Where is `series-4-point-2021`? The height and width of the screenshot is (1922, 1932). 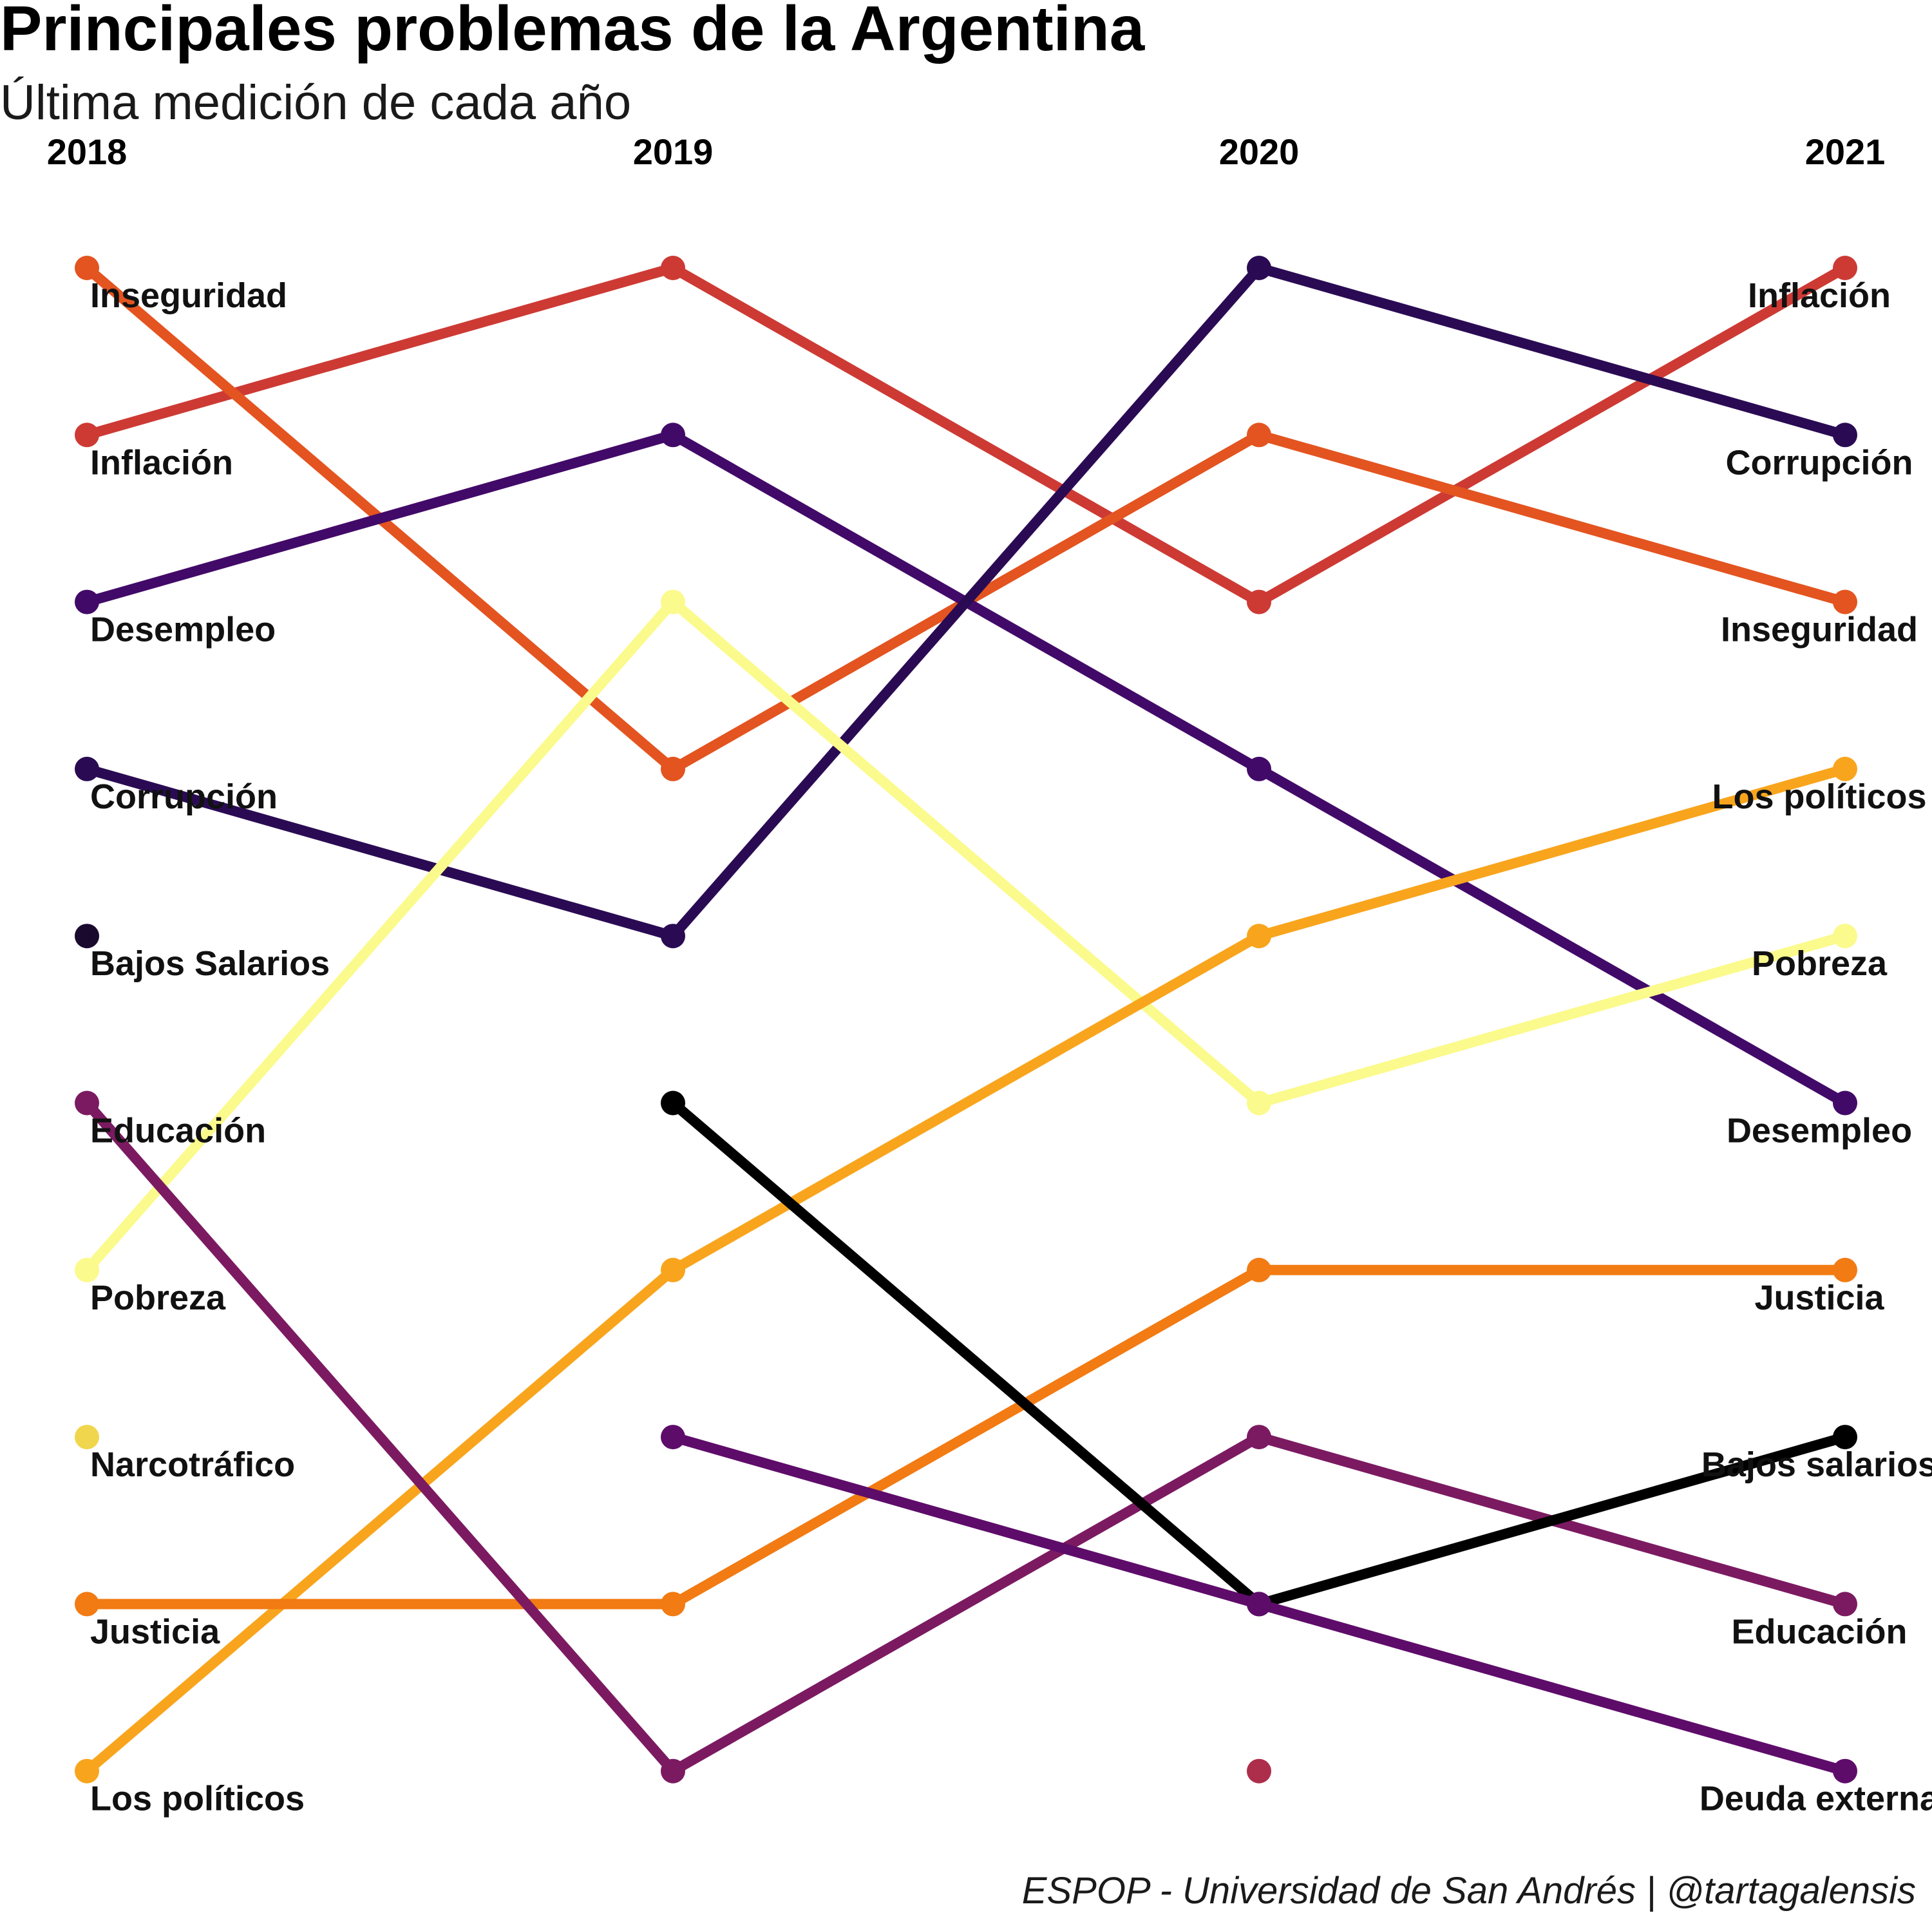
series-4-point-2021 is located at coordinates (1845, 936).